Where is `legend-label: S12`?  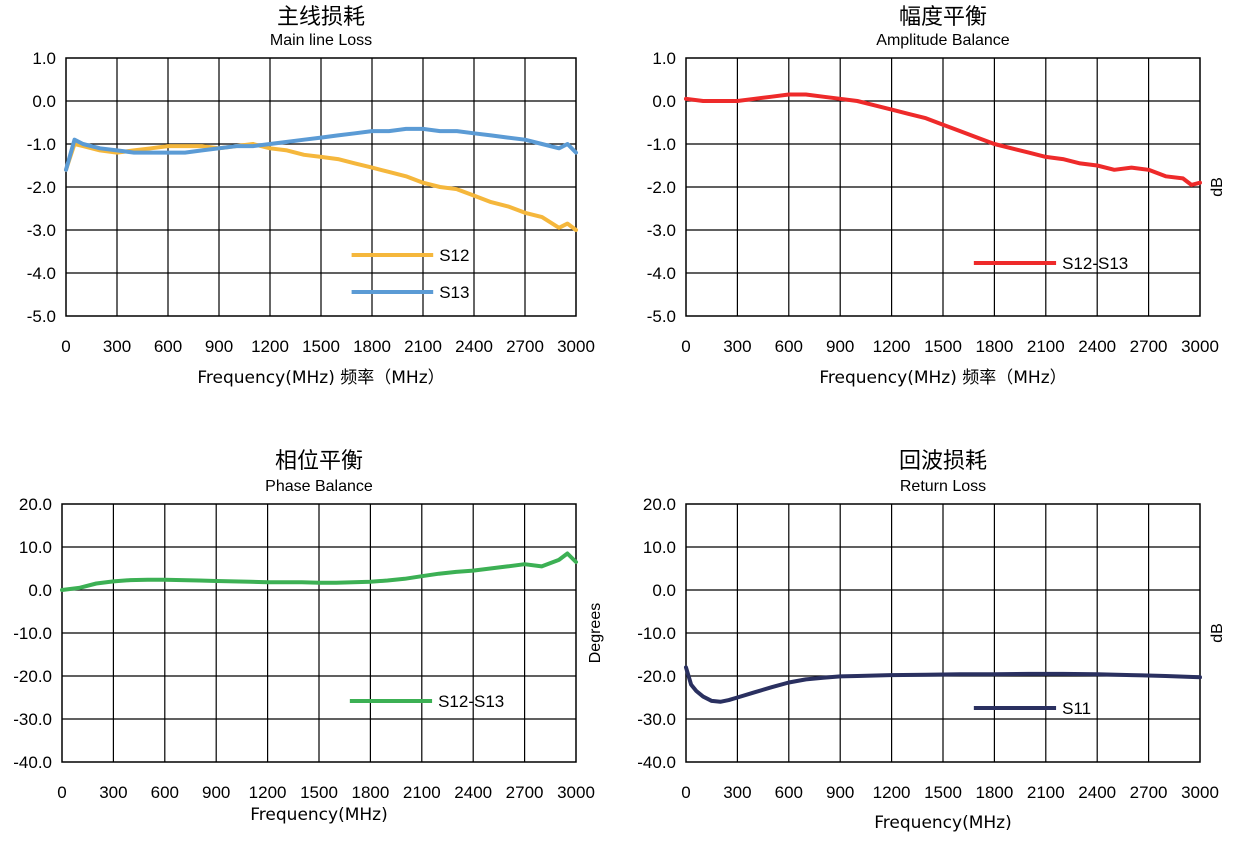
legend-label: S12 is located at coordinates (454, 255).